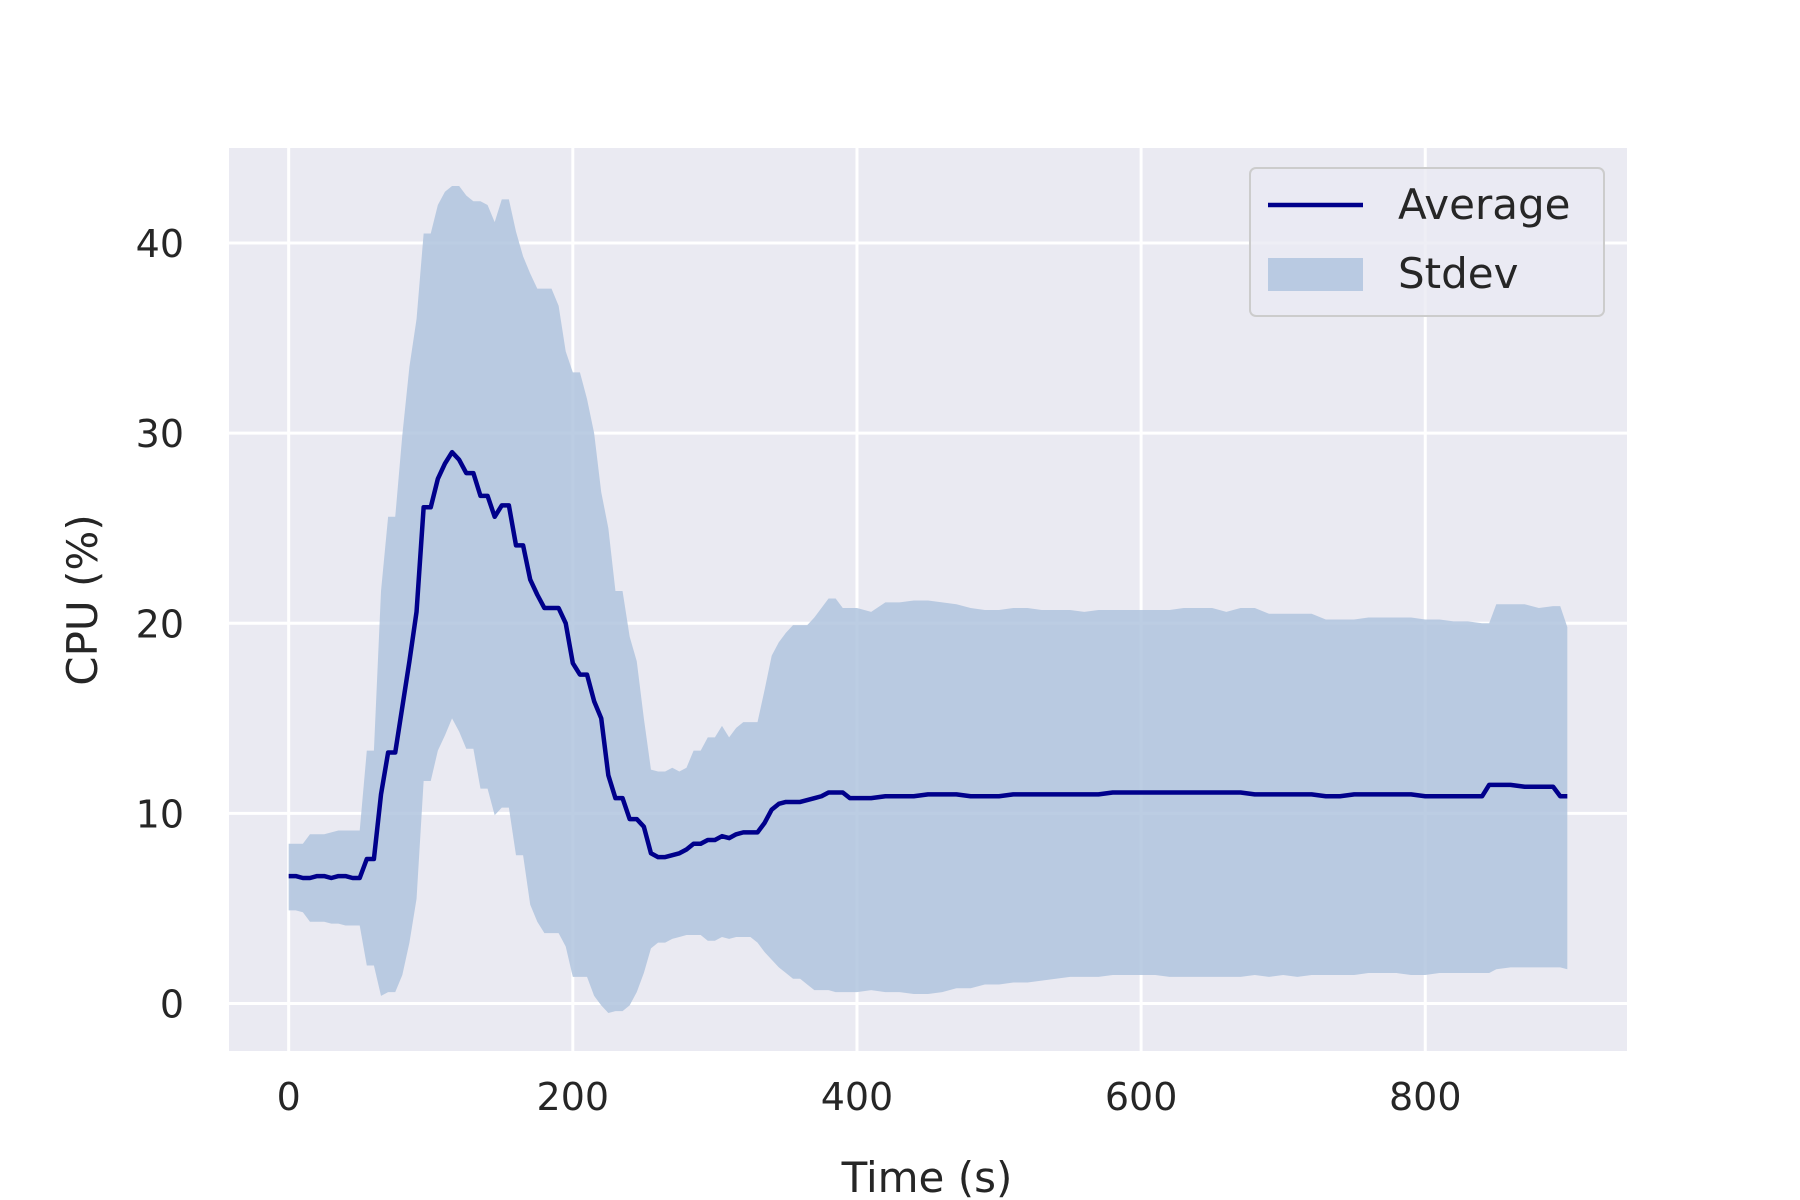 Image resolution: width=1800 pixels, height=1200 pixels. I want to click on y-tick-label: 20, so click(160, 624).